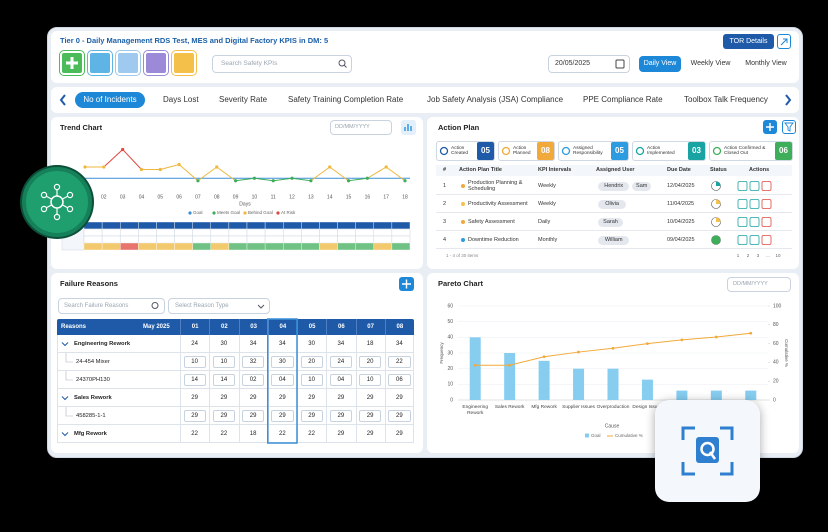 The image size is (828, 532). Describe the element at coordinates (399, 362) in the screenshot. I see `value-input: 22` at that location.